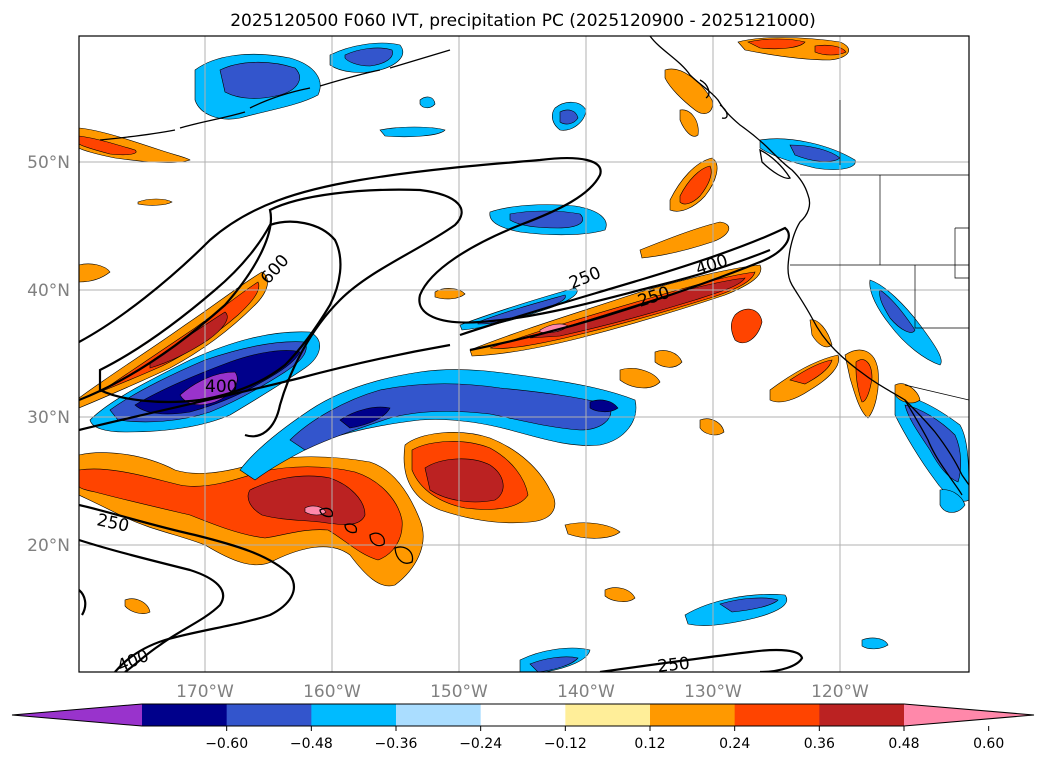 The image size is (1047, 765). I want to click on ivt-contour-outer-250-b, so click(265, 387).